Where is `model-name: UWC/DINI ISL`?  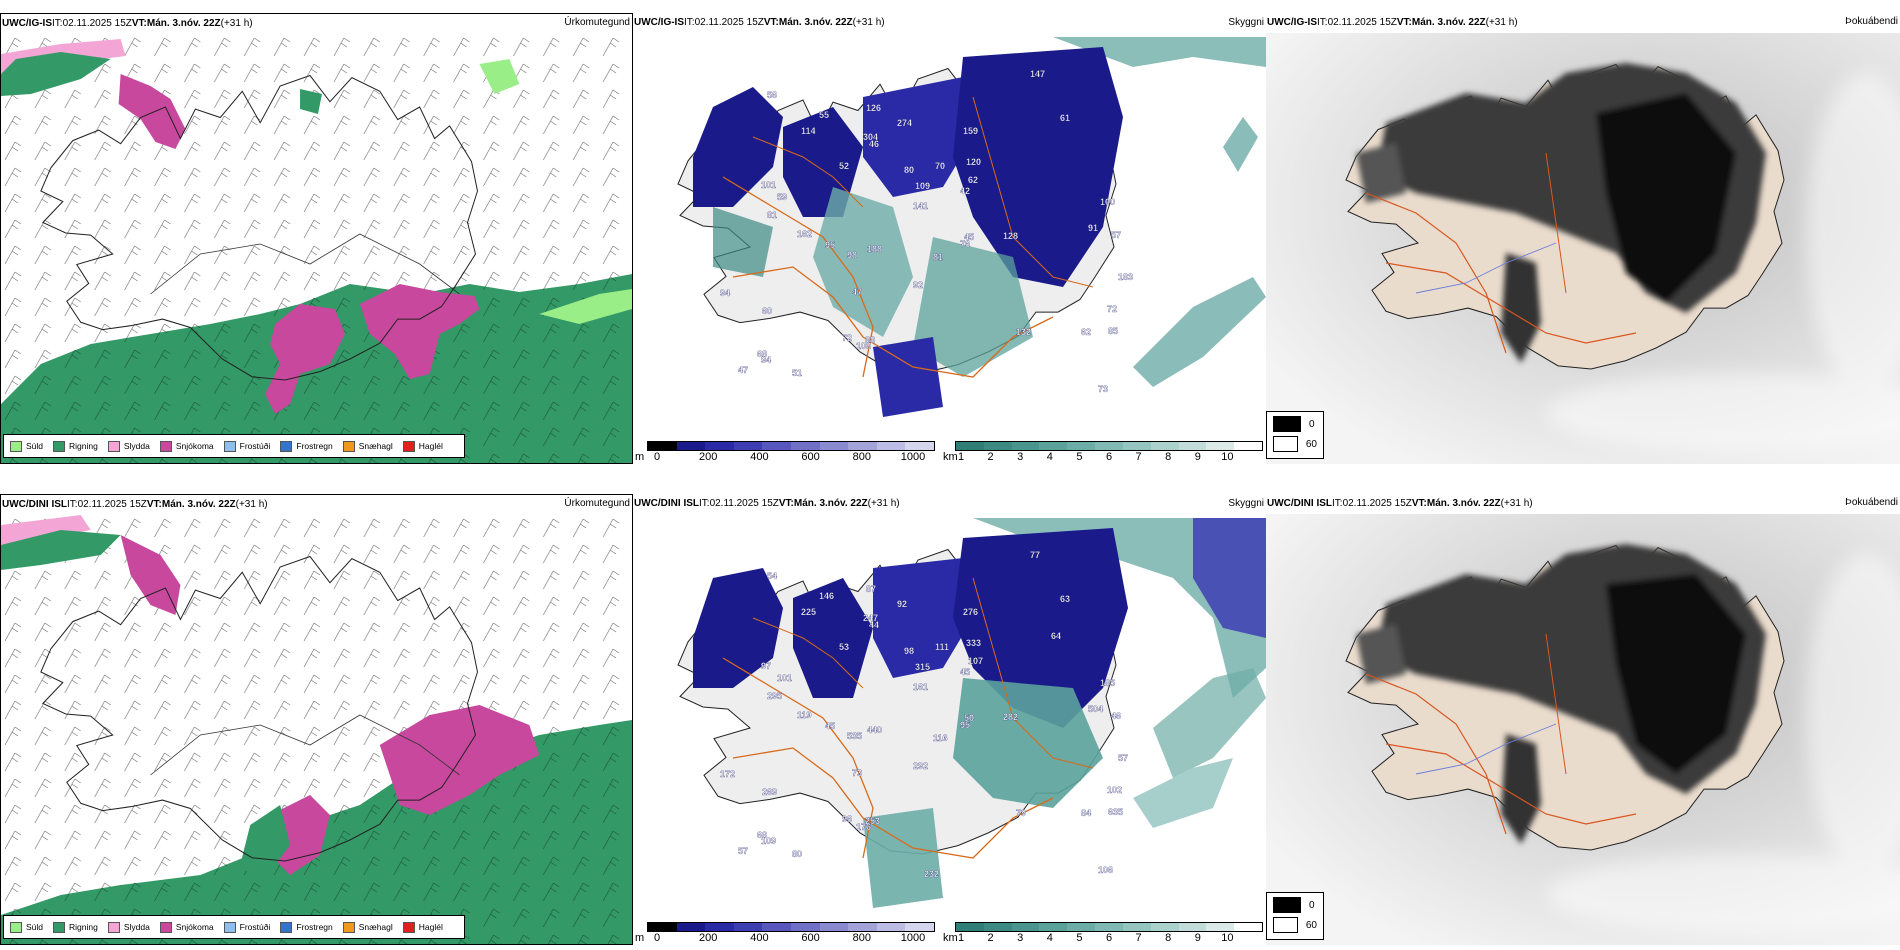
model-name: UWC/DINI ISL is located at coordinates (666, 503).